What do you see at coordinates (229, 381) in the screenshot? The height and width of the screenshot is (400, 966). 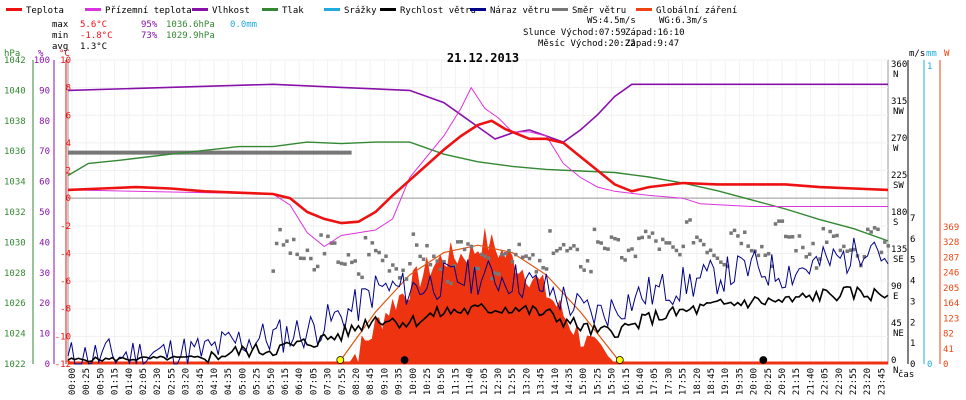 I see `x-tick-label: 04:35` at bounding box center [229, 381].